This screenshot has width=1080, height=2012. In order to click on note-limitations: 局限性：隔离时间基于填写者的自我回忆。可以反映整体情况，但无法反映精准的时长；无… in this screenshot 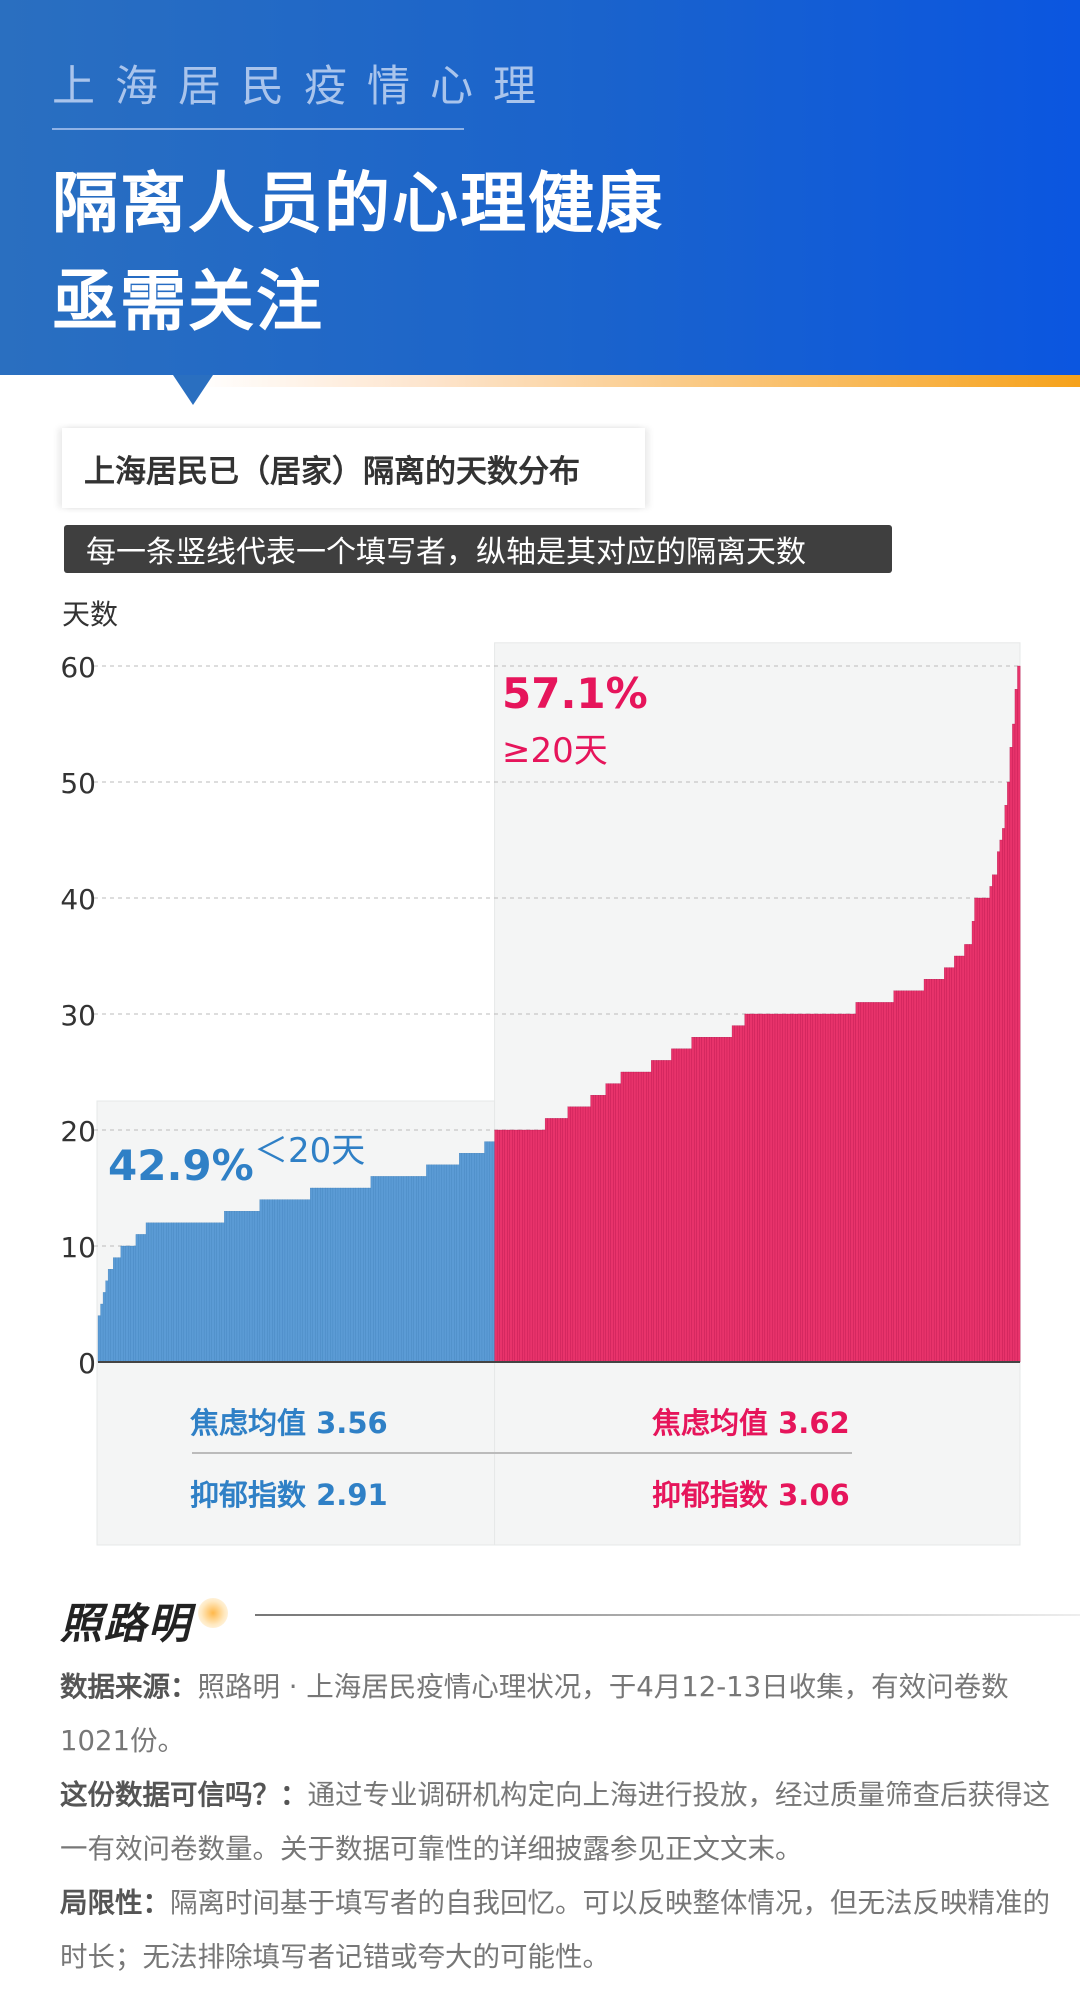, I will do `click(555, 1930)`.